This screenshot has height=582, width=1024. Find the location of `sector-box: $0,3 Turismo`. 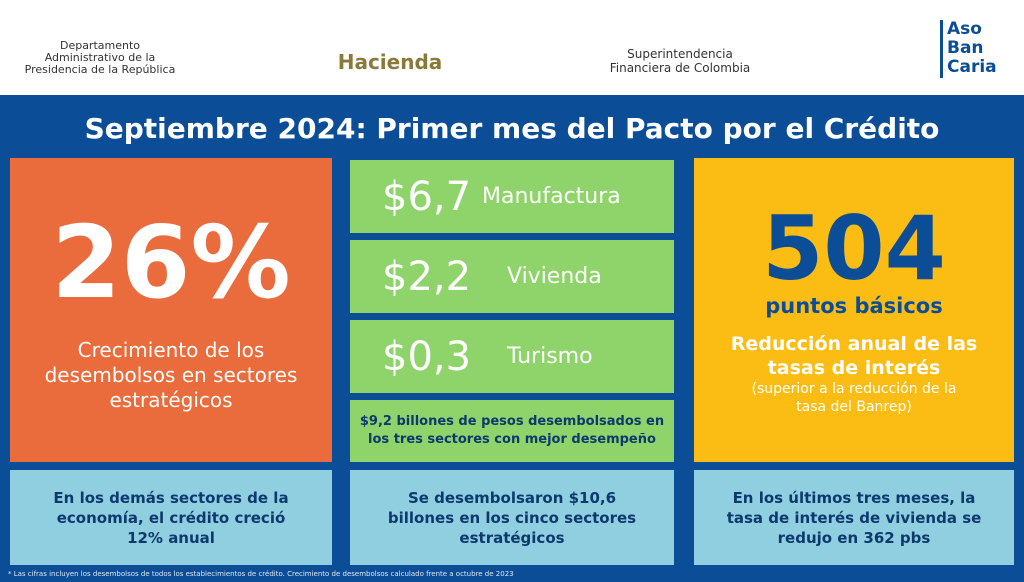

sector-box: $0,3 Turismo is located at coordinates (512, 356).